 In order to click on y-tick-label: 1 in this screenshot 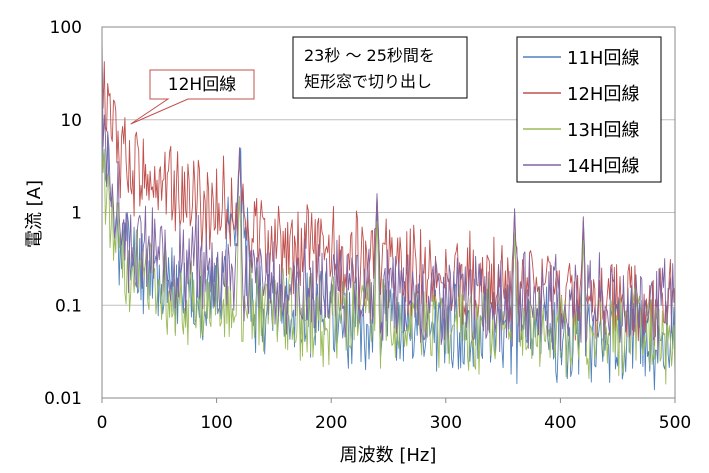, I will do `click(76, 214)`.